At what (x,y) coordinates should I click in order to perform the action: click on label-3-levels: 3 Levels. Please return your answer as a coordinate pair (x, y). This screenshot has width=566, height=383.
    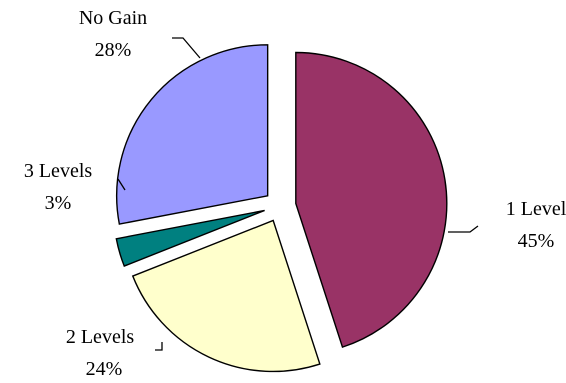
    Looking at the image, I should click on (58, 171).